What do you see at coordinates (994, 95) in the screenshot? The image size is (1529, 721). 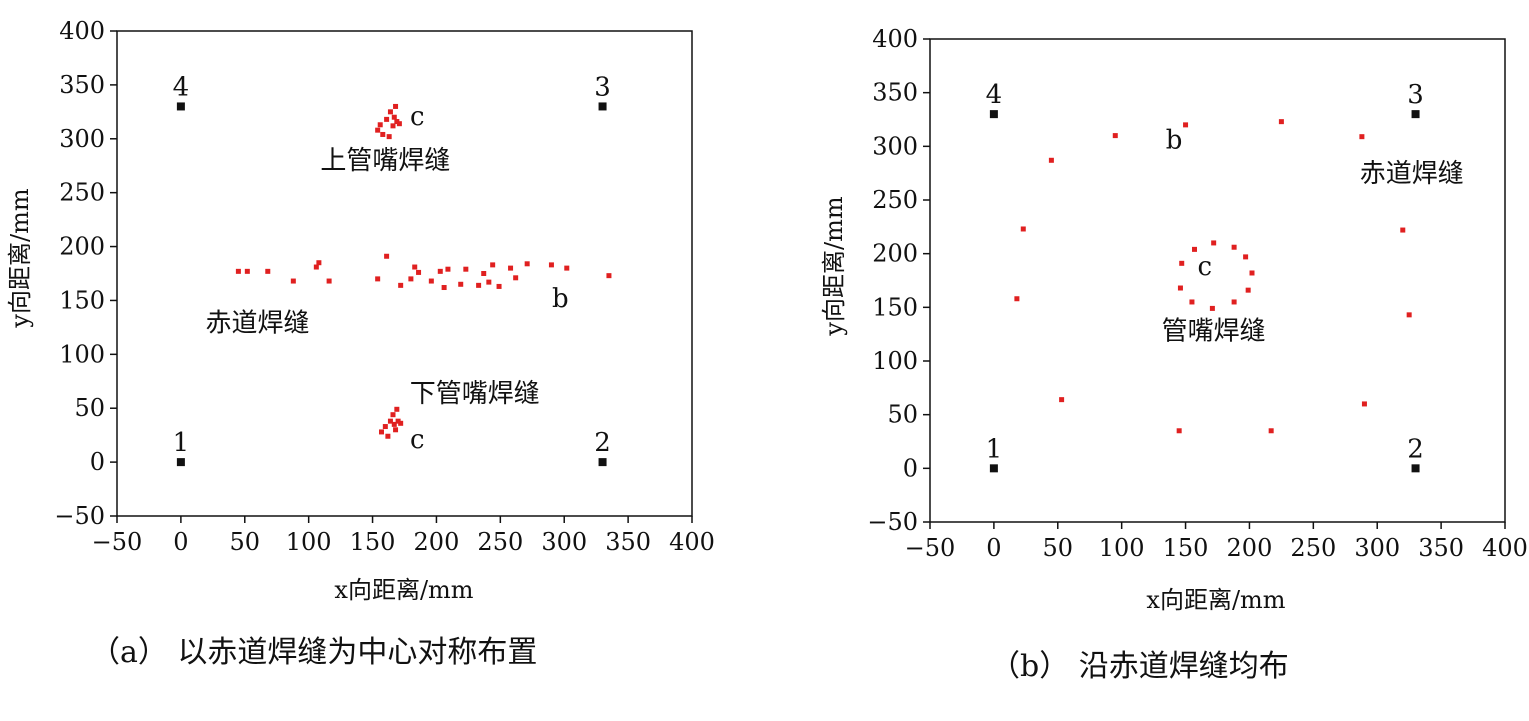 I see `sensor-label-4: 4` at bounding box center [994, 95].